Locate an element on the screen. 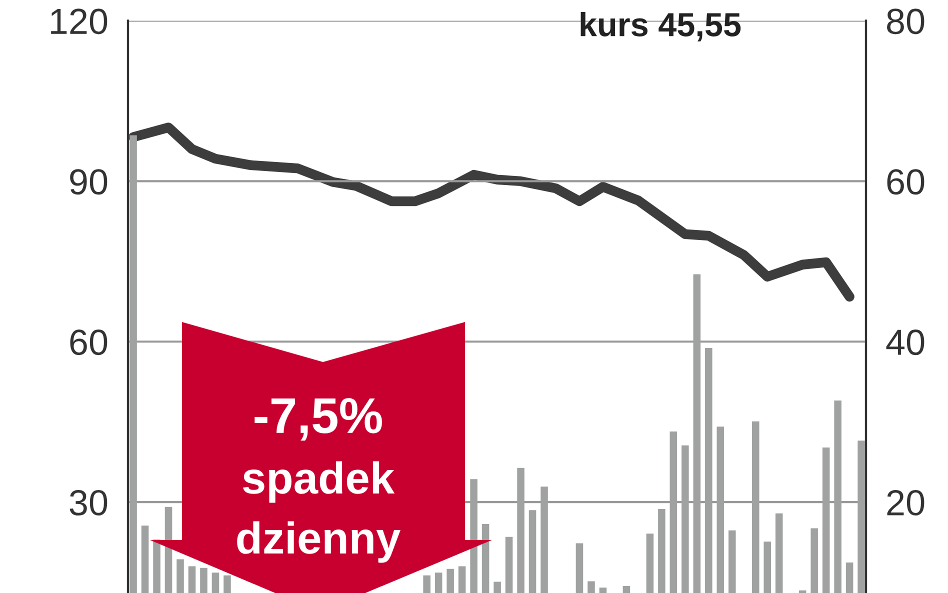 This screenshot has height=593, width=948. annotation: spadek is located at coordinates (318, 482).